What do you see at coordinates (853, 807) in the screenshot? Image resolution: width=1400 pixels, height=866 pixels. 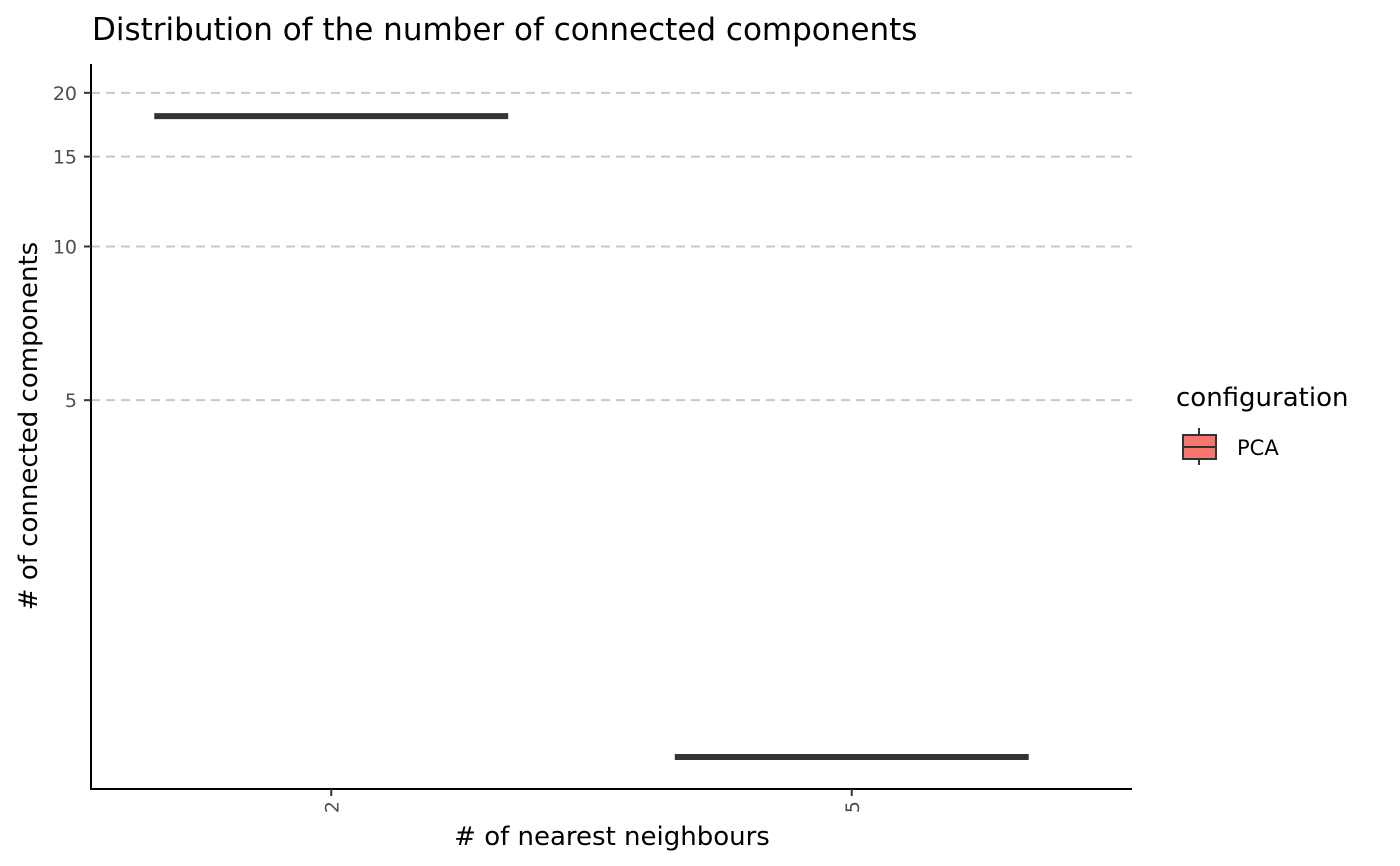 I see `x-tick-label-5: 5` at bounding box center [853, 807].